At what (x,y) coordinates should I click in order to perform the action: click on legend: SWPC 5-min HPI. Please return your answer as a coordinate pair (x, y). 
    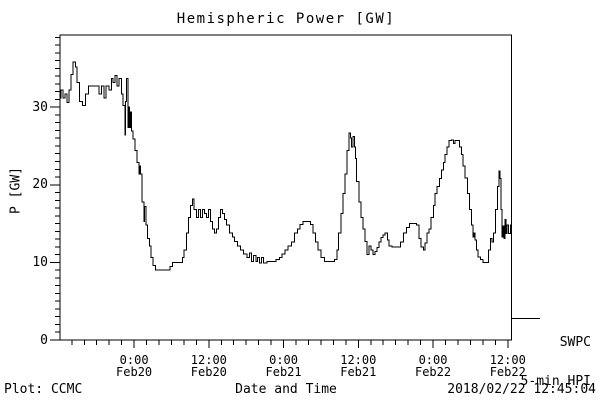
    Looking at the image, I should click on (556, 355).